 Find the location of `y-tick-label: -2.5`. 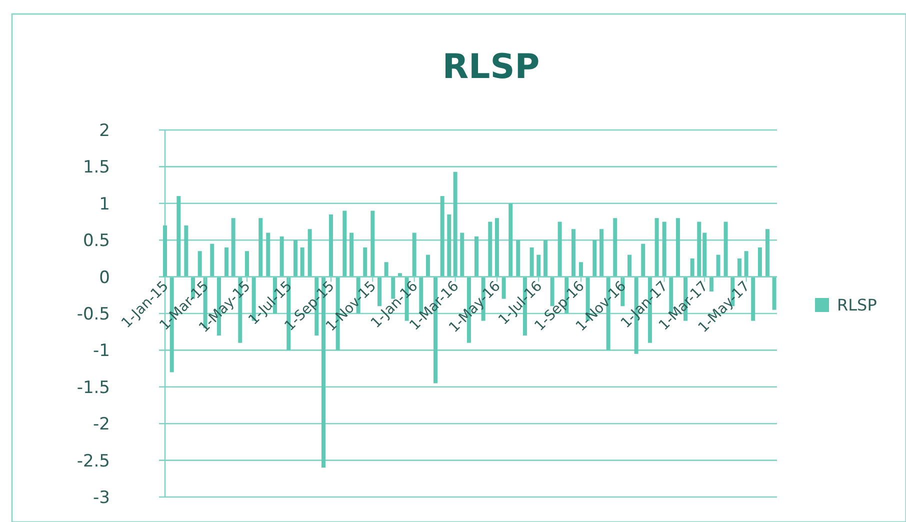

y-tick-label: -2.5 is located at coordinates (93, 461).